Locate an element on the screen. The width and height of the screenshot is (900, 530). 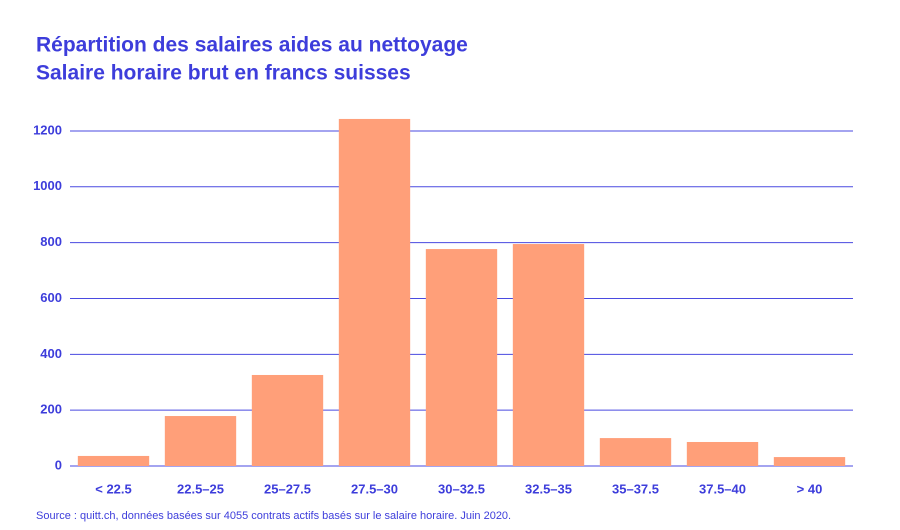
x-tick-label: 25–27.5 is located at coordinates (287, 488).